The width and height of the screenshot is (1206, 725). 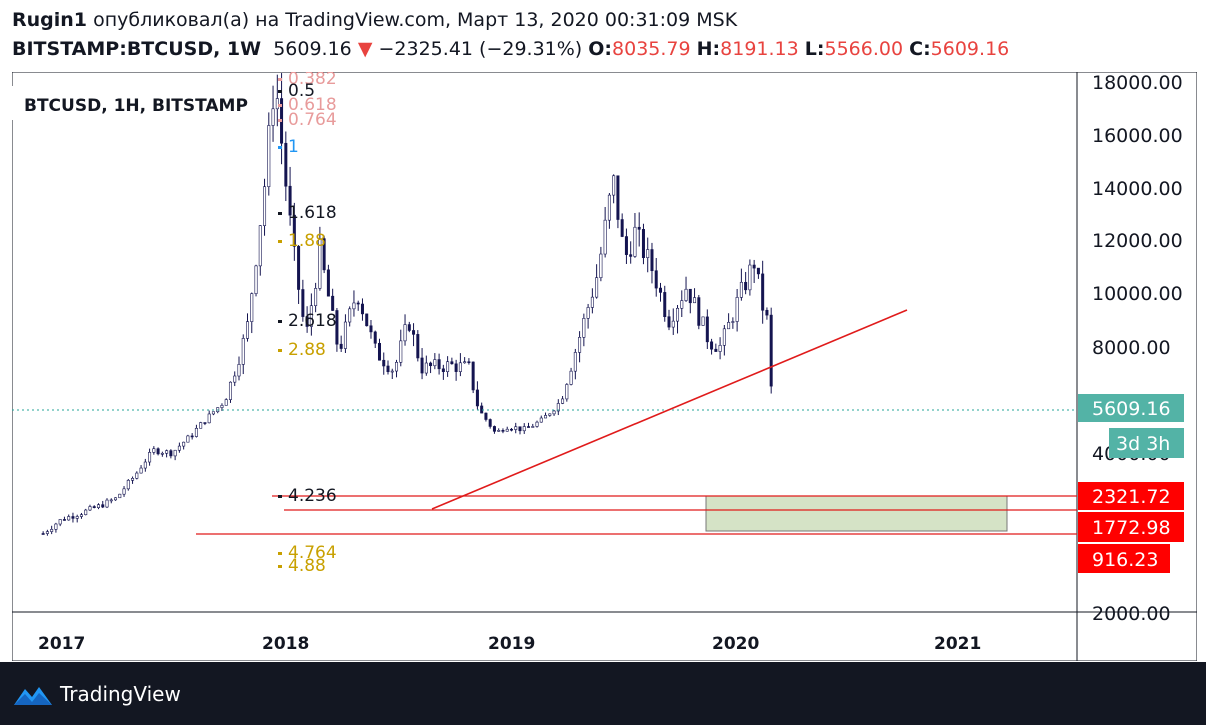 What do you see at coordinates (1131, 483) in the screenshot?
I see `price-tags: 5609.16 3d 3h 2321.72 1772.98 916.23` at bounding box center [1131, 483].